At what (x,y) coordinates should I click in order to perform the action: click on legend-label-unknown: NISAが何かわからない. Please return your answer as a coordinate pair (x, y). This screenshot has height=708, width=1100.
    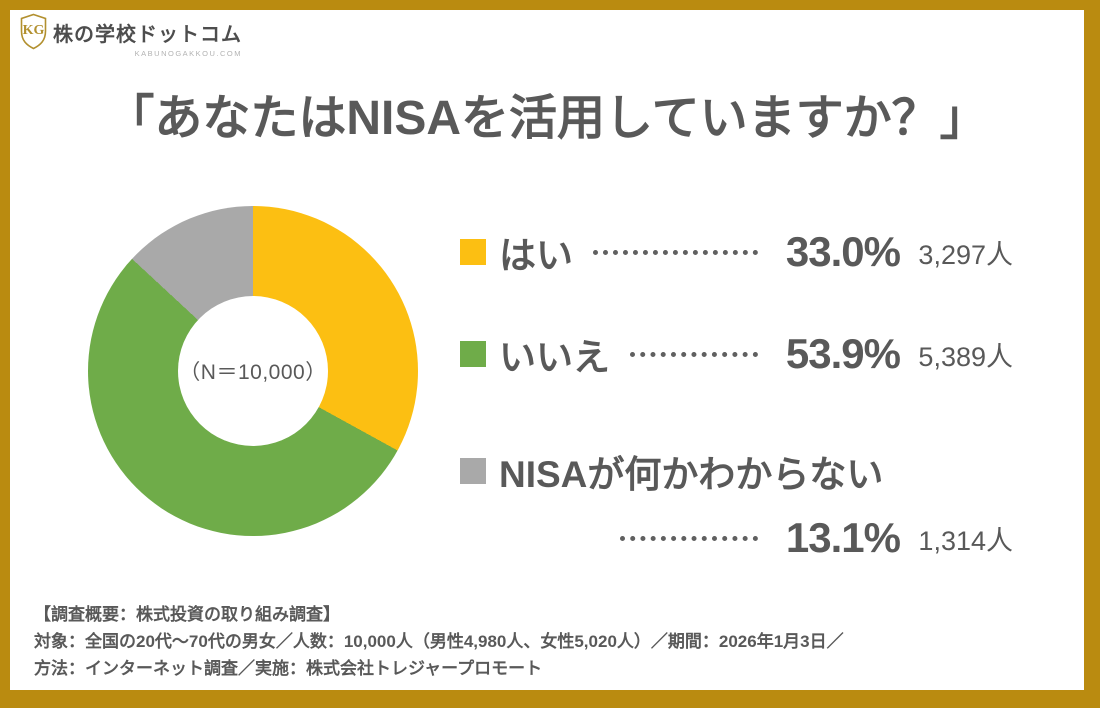
    Looking at the image, I should click on (691, 474).